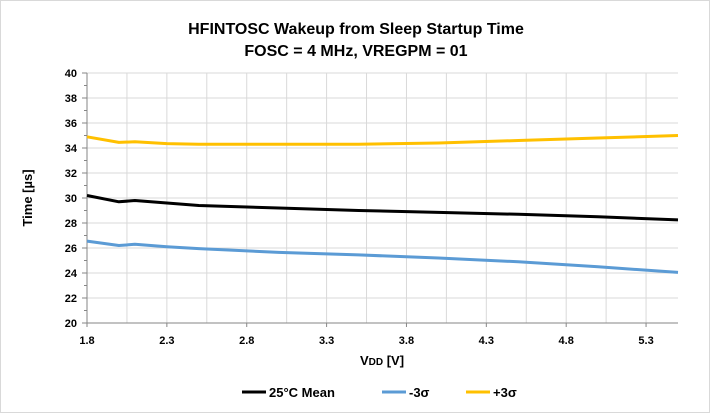  Describe the element at coordinates (86, 341) in the screenshot. I see `x-tick-label: 1.8` at that location.